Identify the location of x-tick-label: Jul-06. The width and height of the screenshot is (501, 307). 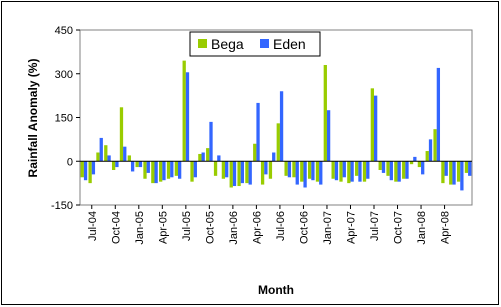
(281, 226).